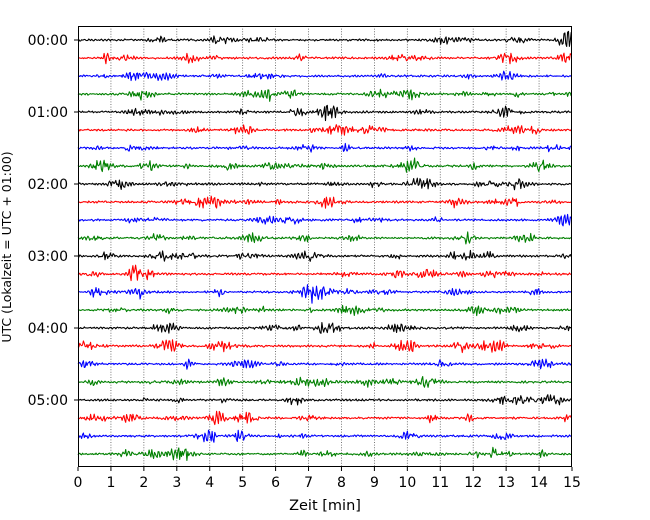 The image size is (650, 520). What do you see at coordinates (341, 483) in the screenshot?
I see `x-tick-label-8: 8` at bounding box center [341, 483].